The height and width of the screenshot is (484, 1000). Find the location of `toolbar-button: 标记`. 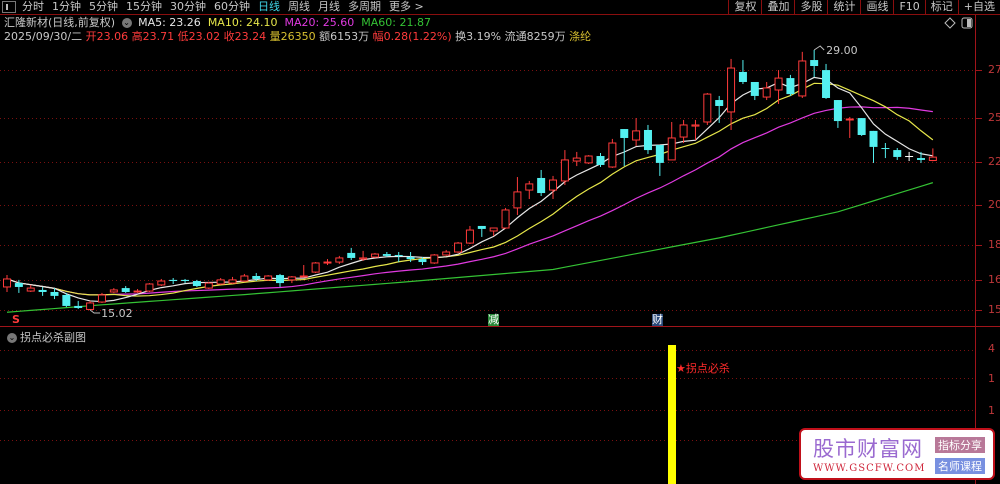

toolbar-button: 标记 is located at coordinates (941, 7).